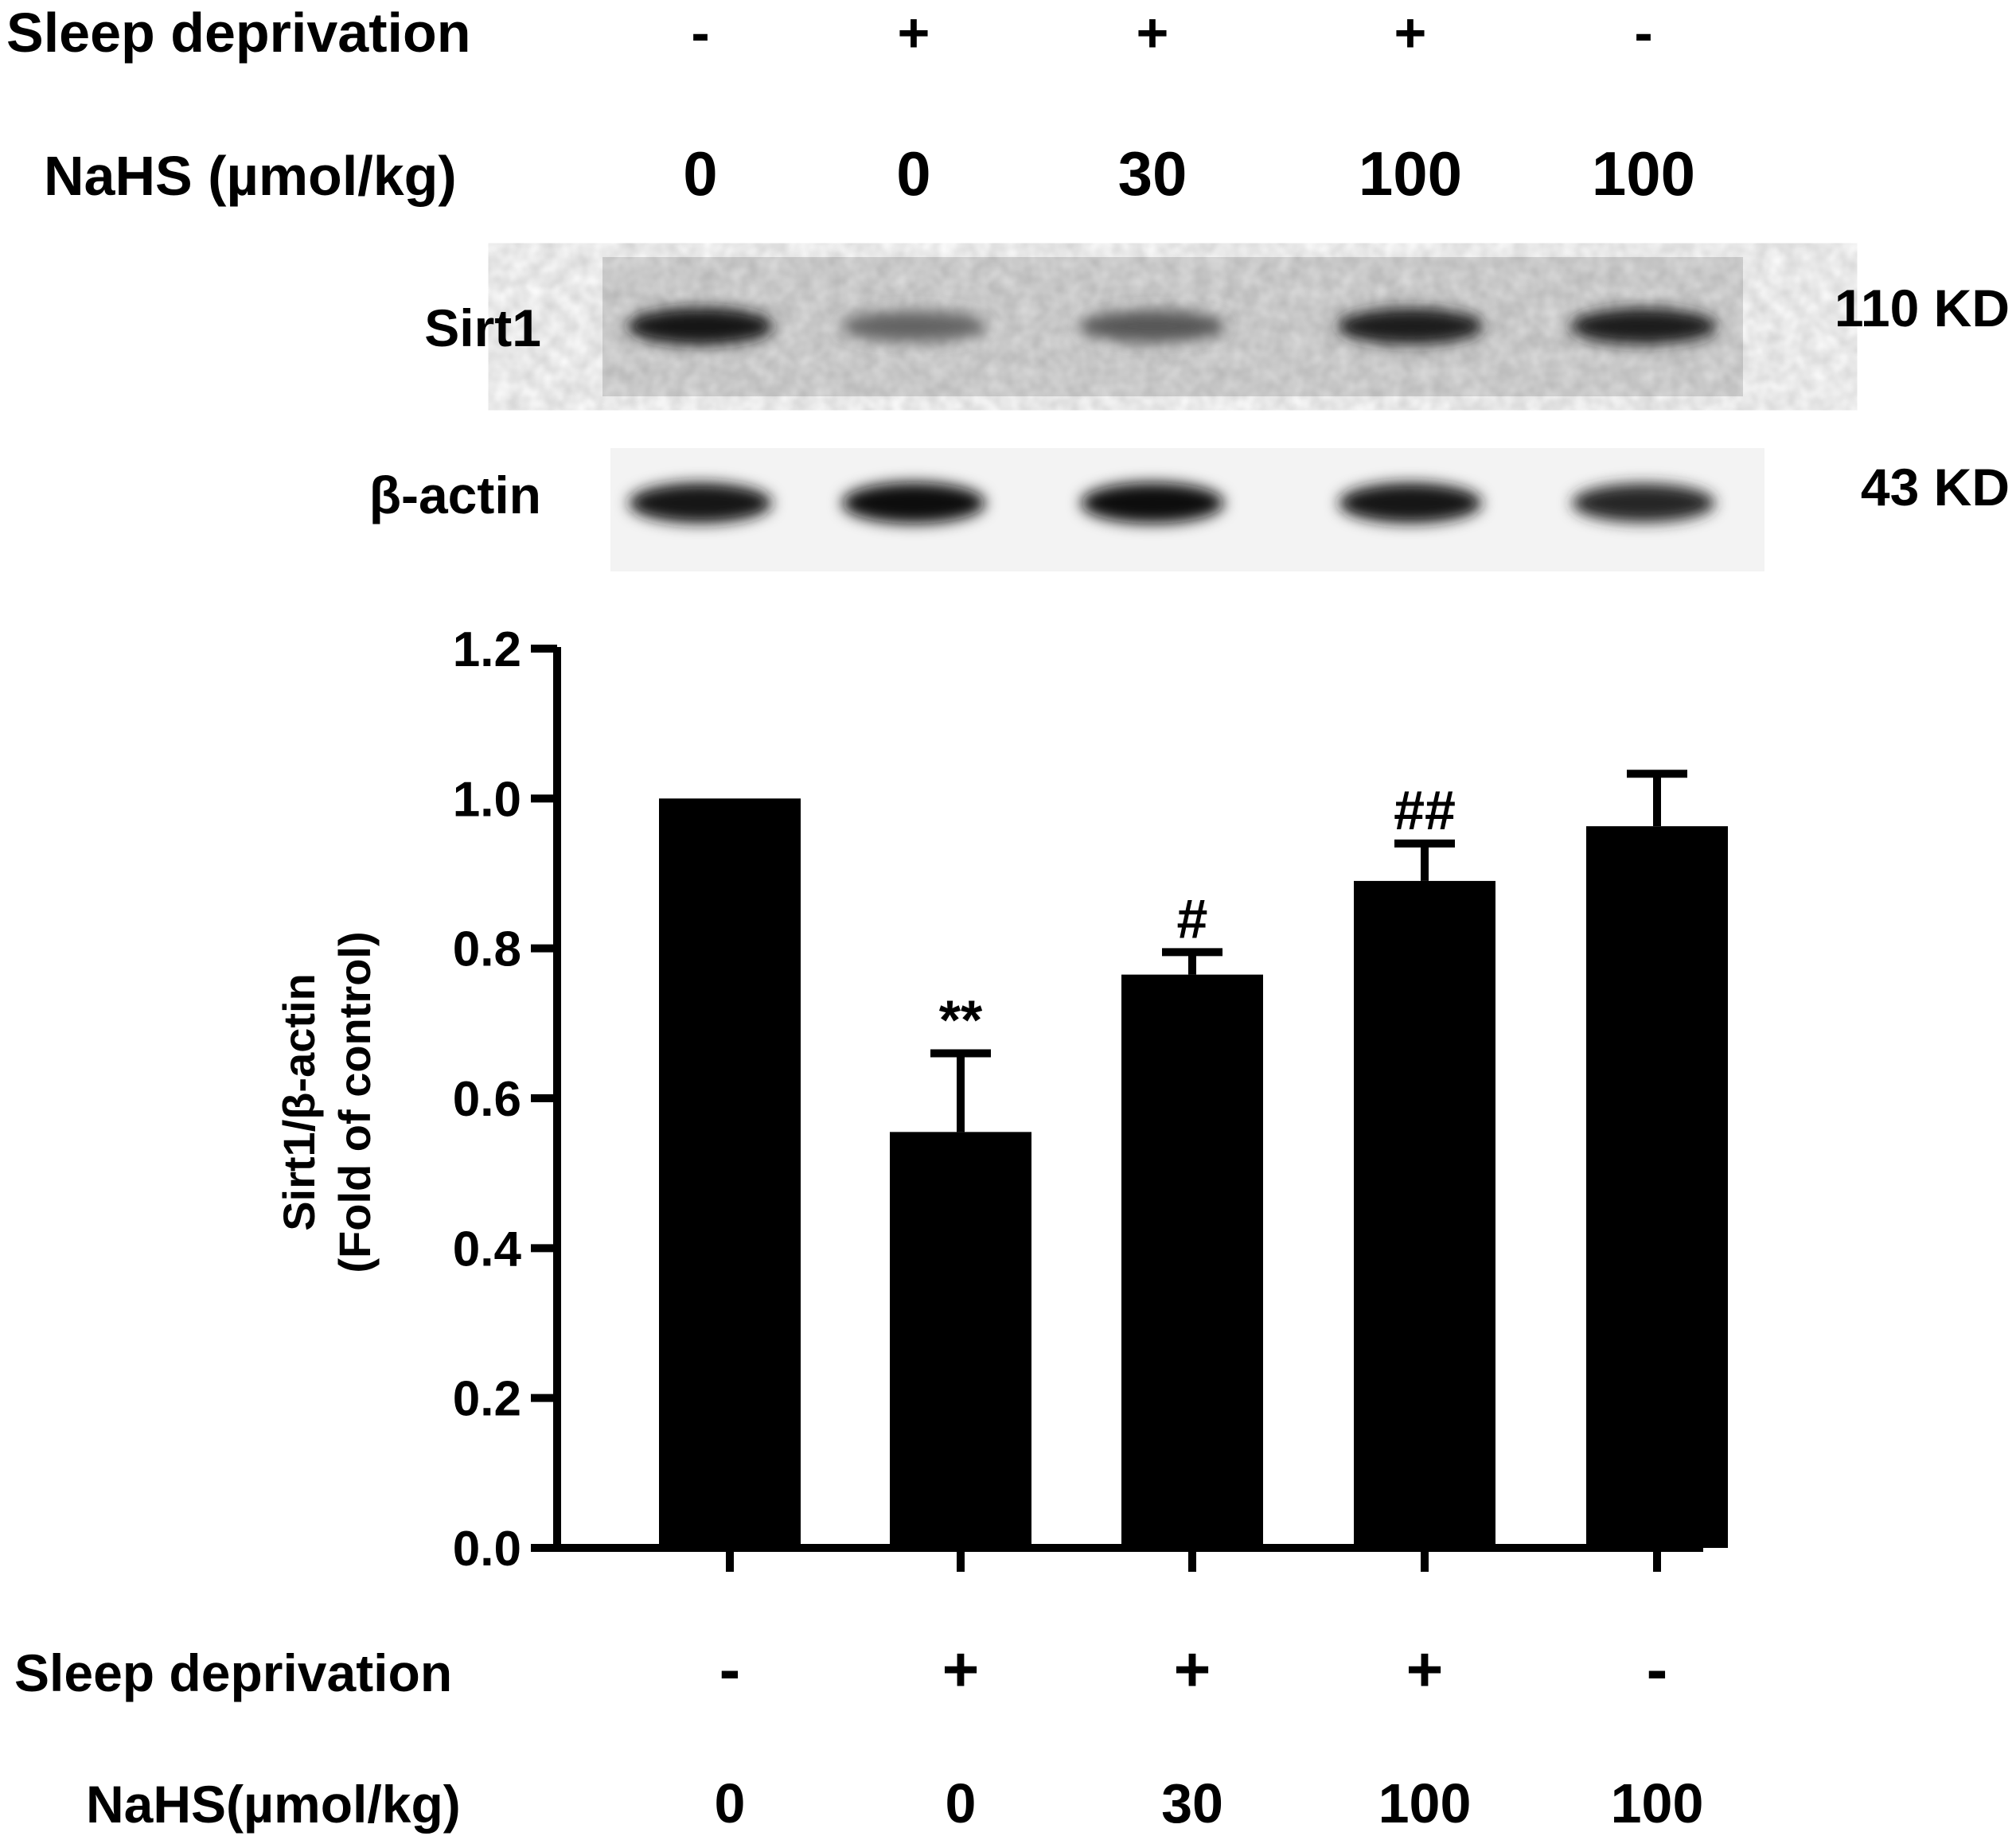  I want to click on y-tick-label: 1.0, so click(487, 799).